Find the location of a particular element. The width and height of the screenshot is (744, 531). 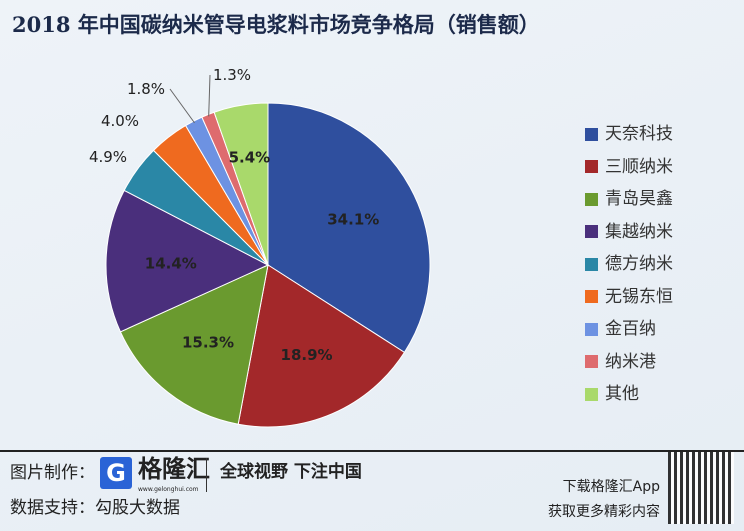

data-label: 4.9% is located at coordinates (108, 157).